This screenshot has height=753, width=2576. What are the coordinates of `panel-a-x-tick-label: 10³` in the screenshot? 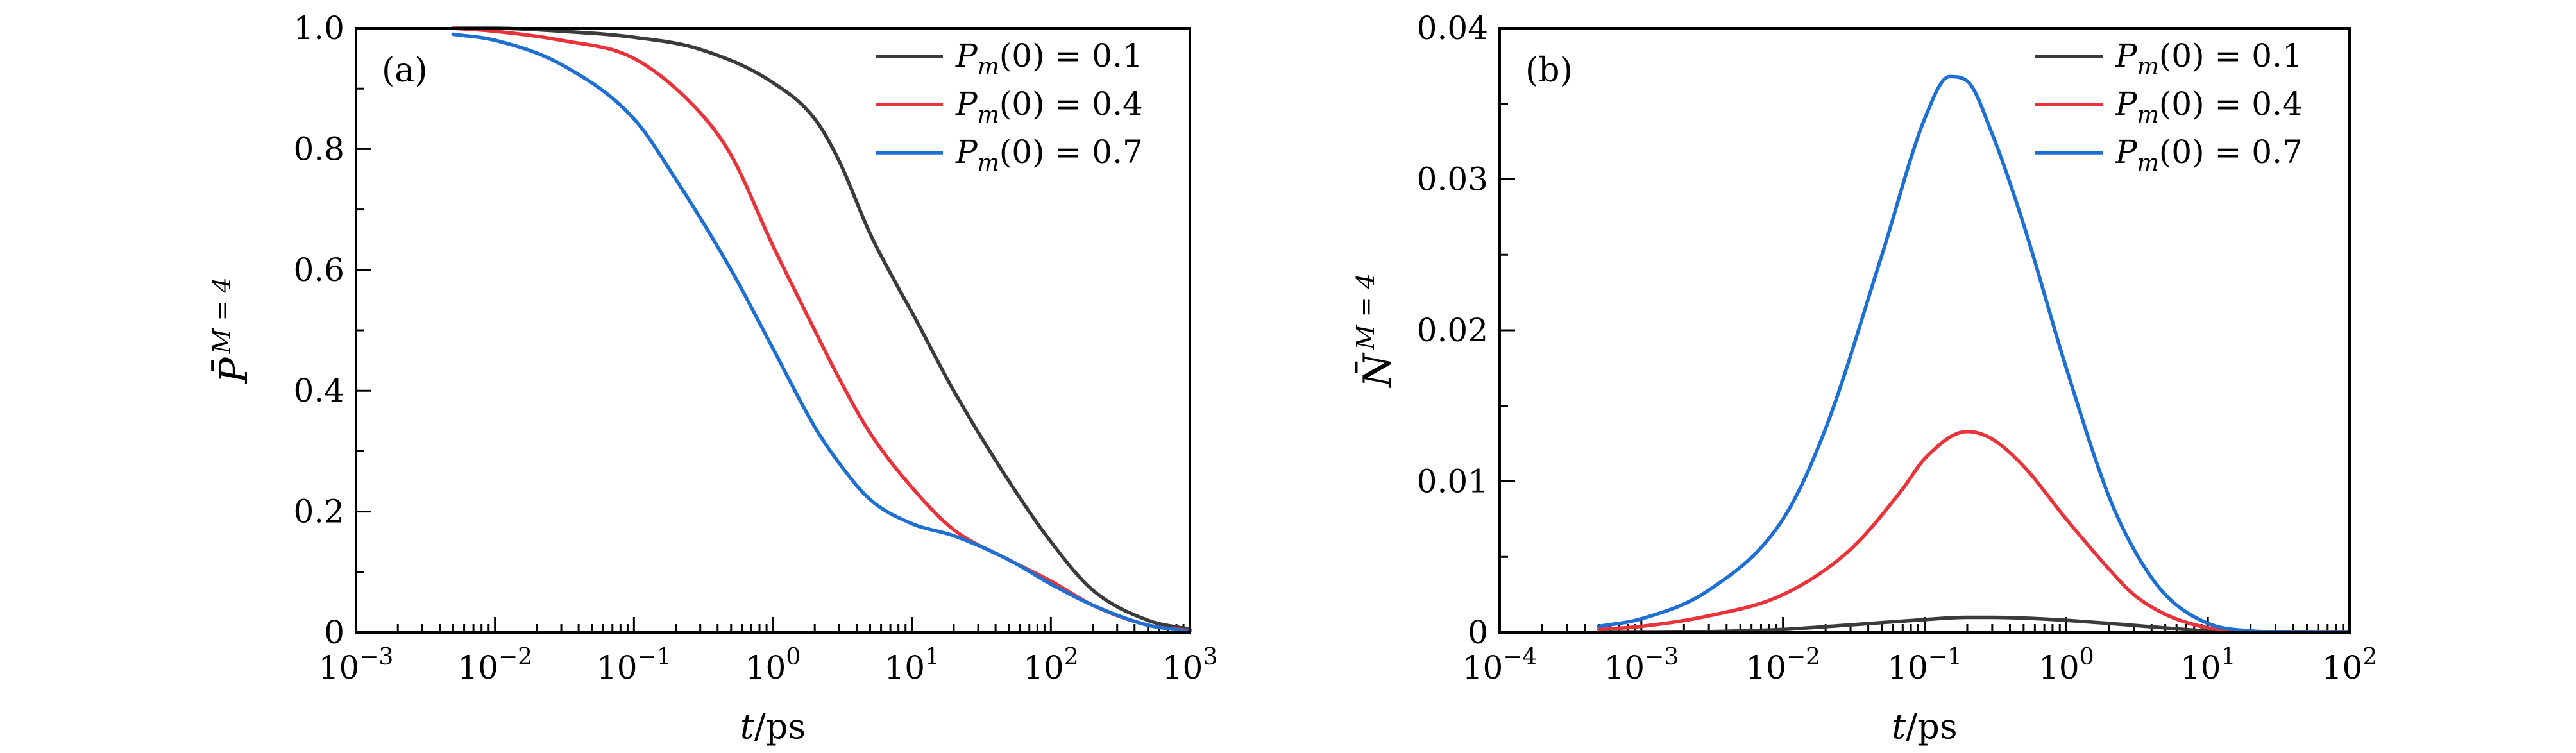 It's located at (1190, 665).